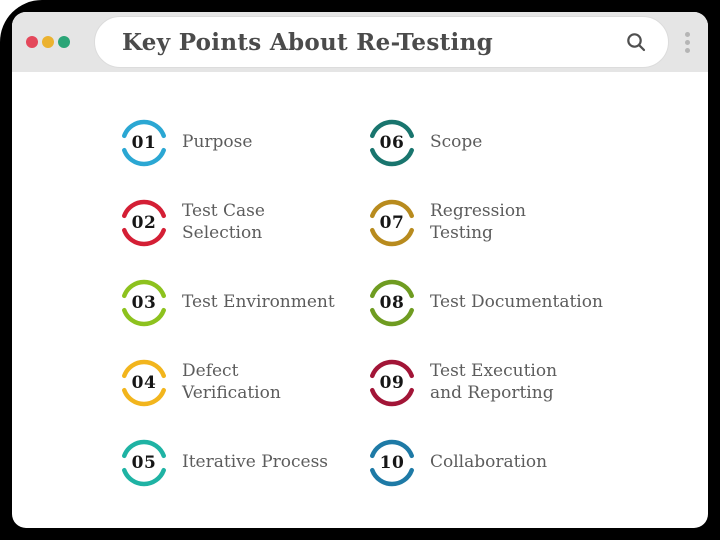  I want to click on list-item-02: 02 Test Case Selection, so click(244, 223).